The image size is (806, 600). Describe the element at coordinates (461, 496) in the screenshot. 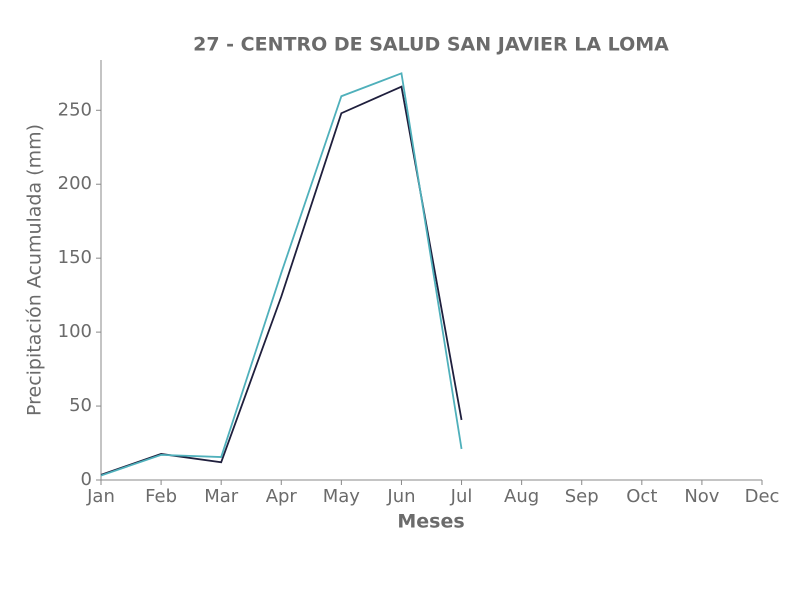

I see `x-tick-label: Jul` at that location.